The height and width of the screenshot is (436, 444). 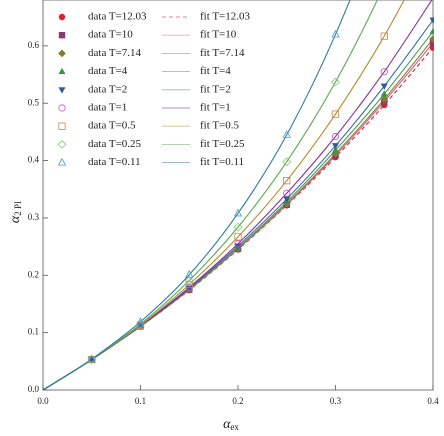 What do you see at coordinates (237, 401) in the screenshot?
I see `x-tick-label: 0.2` at bounding box center [237, 401].